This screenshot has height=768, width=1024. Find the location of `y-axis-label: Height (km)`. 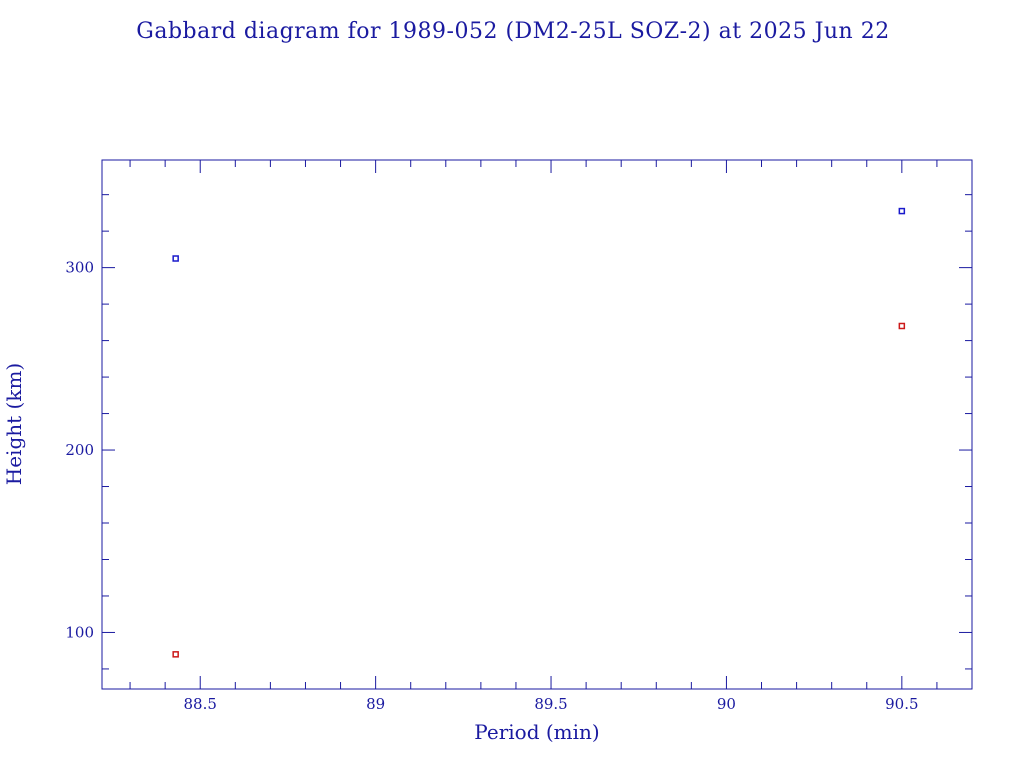

y-axis-label: Height (km) is located at coordinates (14, 424).